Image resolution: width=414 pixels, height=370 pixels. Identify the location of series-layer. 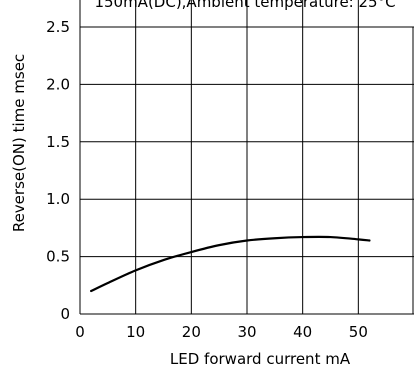
(230, 264).